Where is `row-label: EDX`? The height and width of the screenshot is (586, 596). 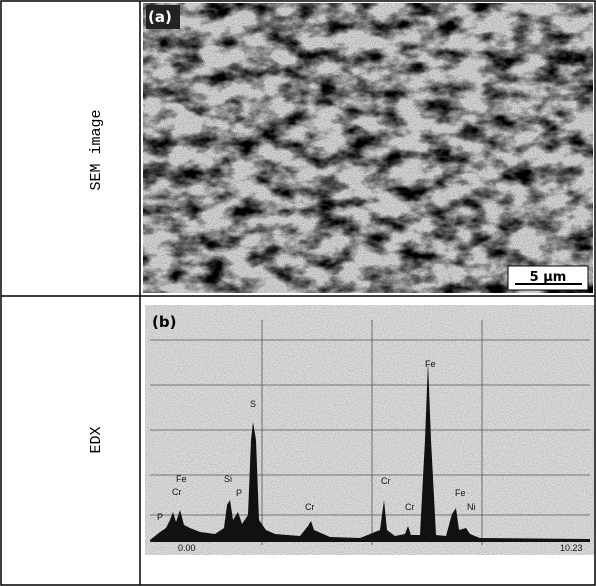
row-label: EDX is located at coordinates (96, 439).